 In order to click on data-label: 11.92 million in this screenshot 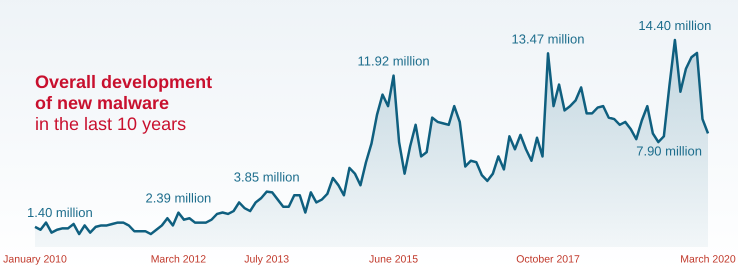, I will do `click(394, 61)`.